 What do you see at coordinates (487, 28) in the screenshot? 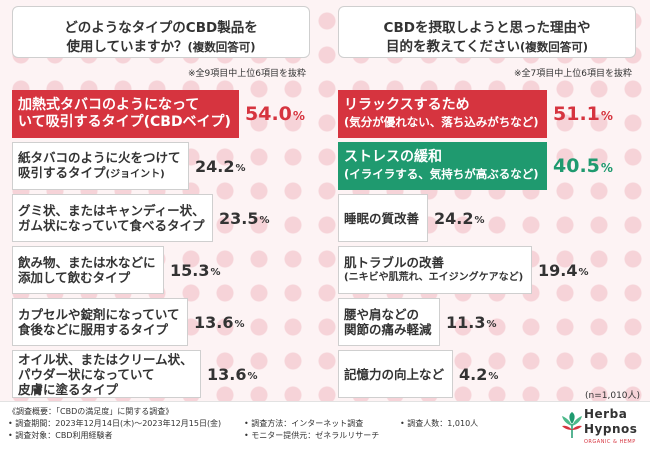
I see `question-title-line-1: CBDを摂取しようと思った理由や` at bounding box center [487, 28].